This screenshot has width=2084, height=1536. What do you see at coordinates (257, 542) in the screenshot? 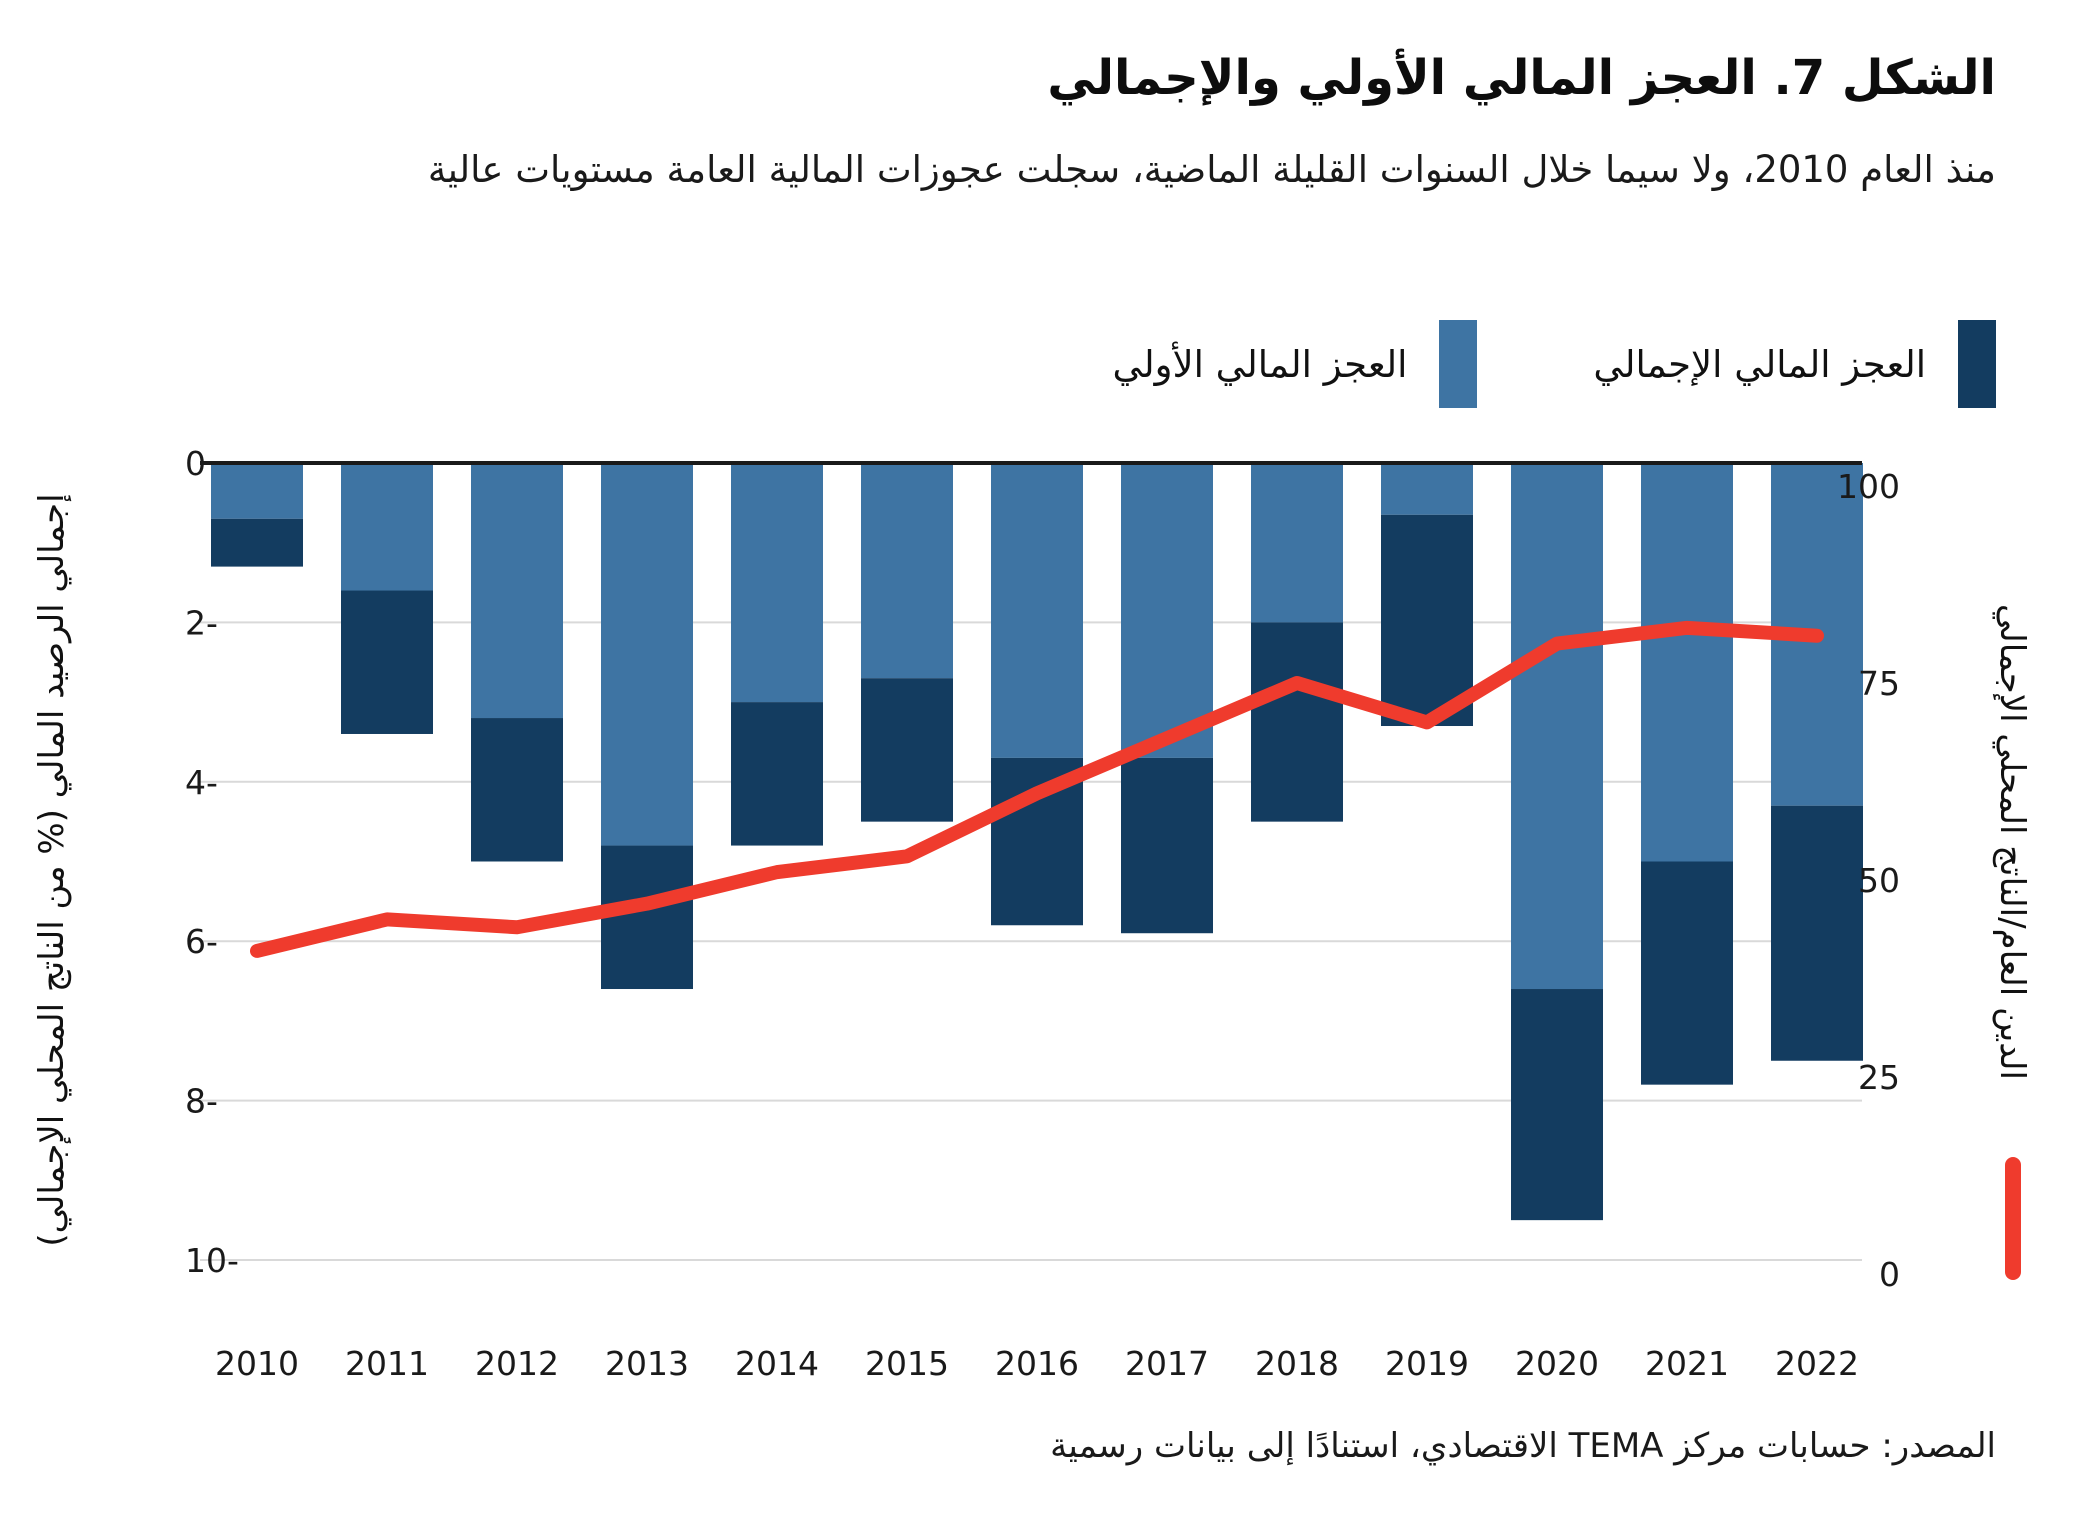
I see `bar-overall-2010` at bounding box center [257, 542].